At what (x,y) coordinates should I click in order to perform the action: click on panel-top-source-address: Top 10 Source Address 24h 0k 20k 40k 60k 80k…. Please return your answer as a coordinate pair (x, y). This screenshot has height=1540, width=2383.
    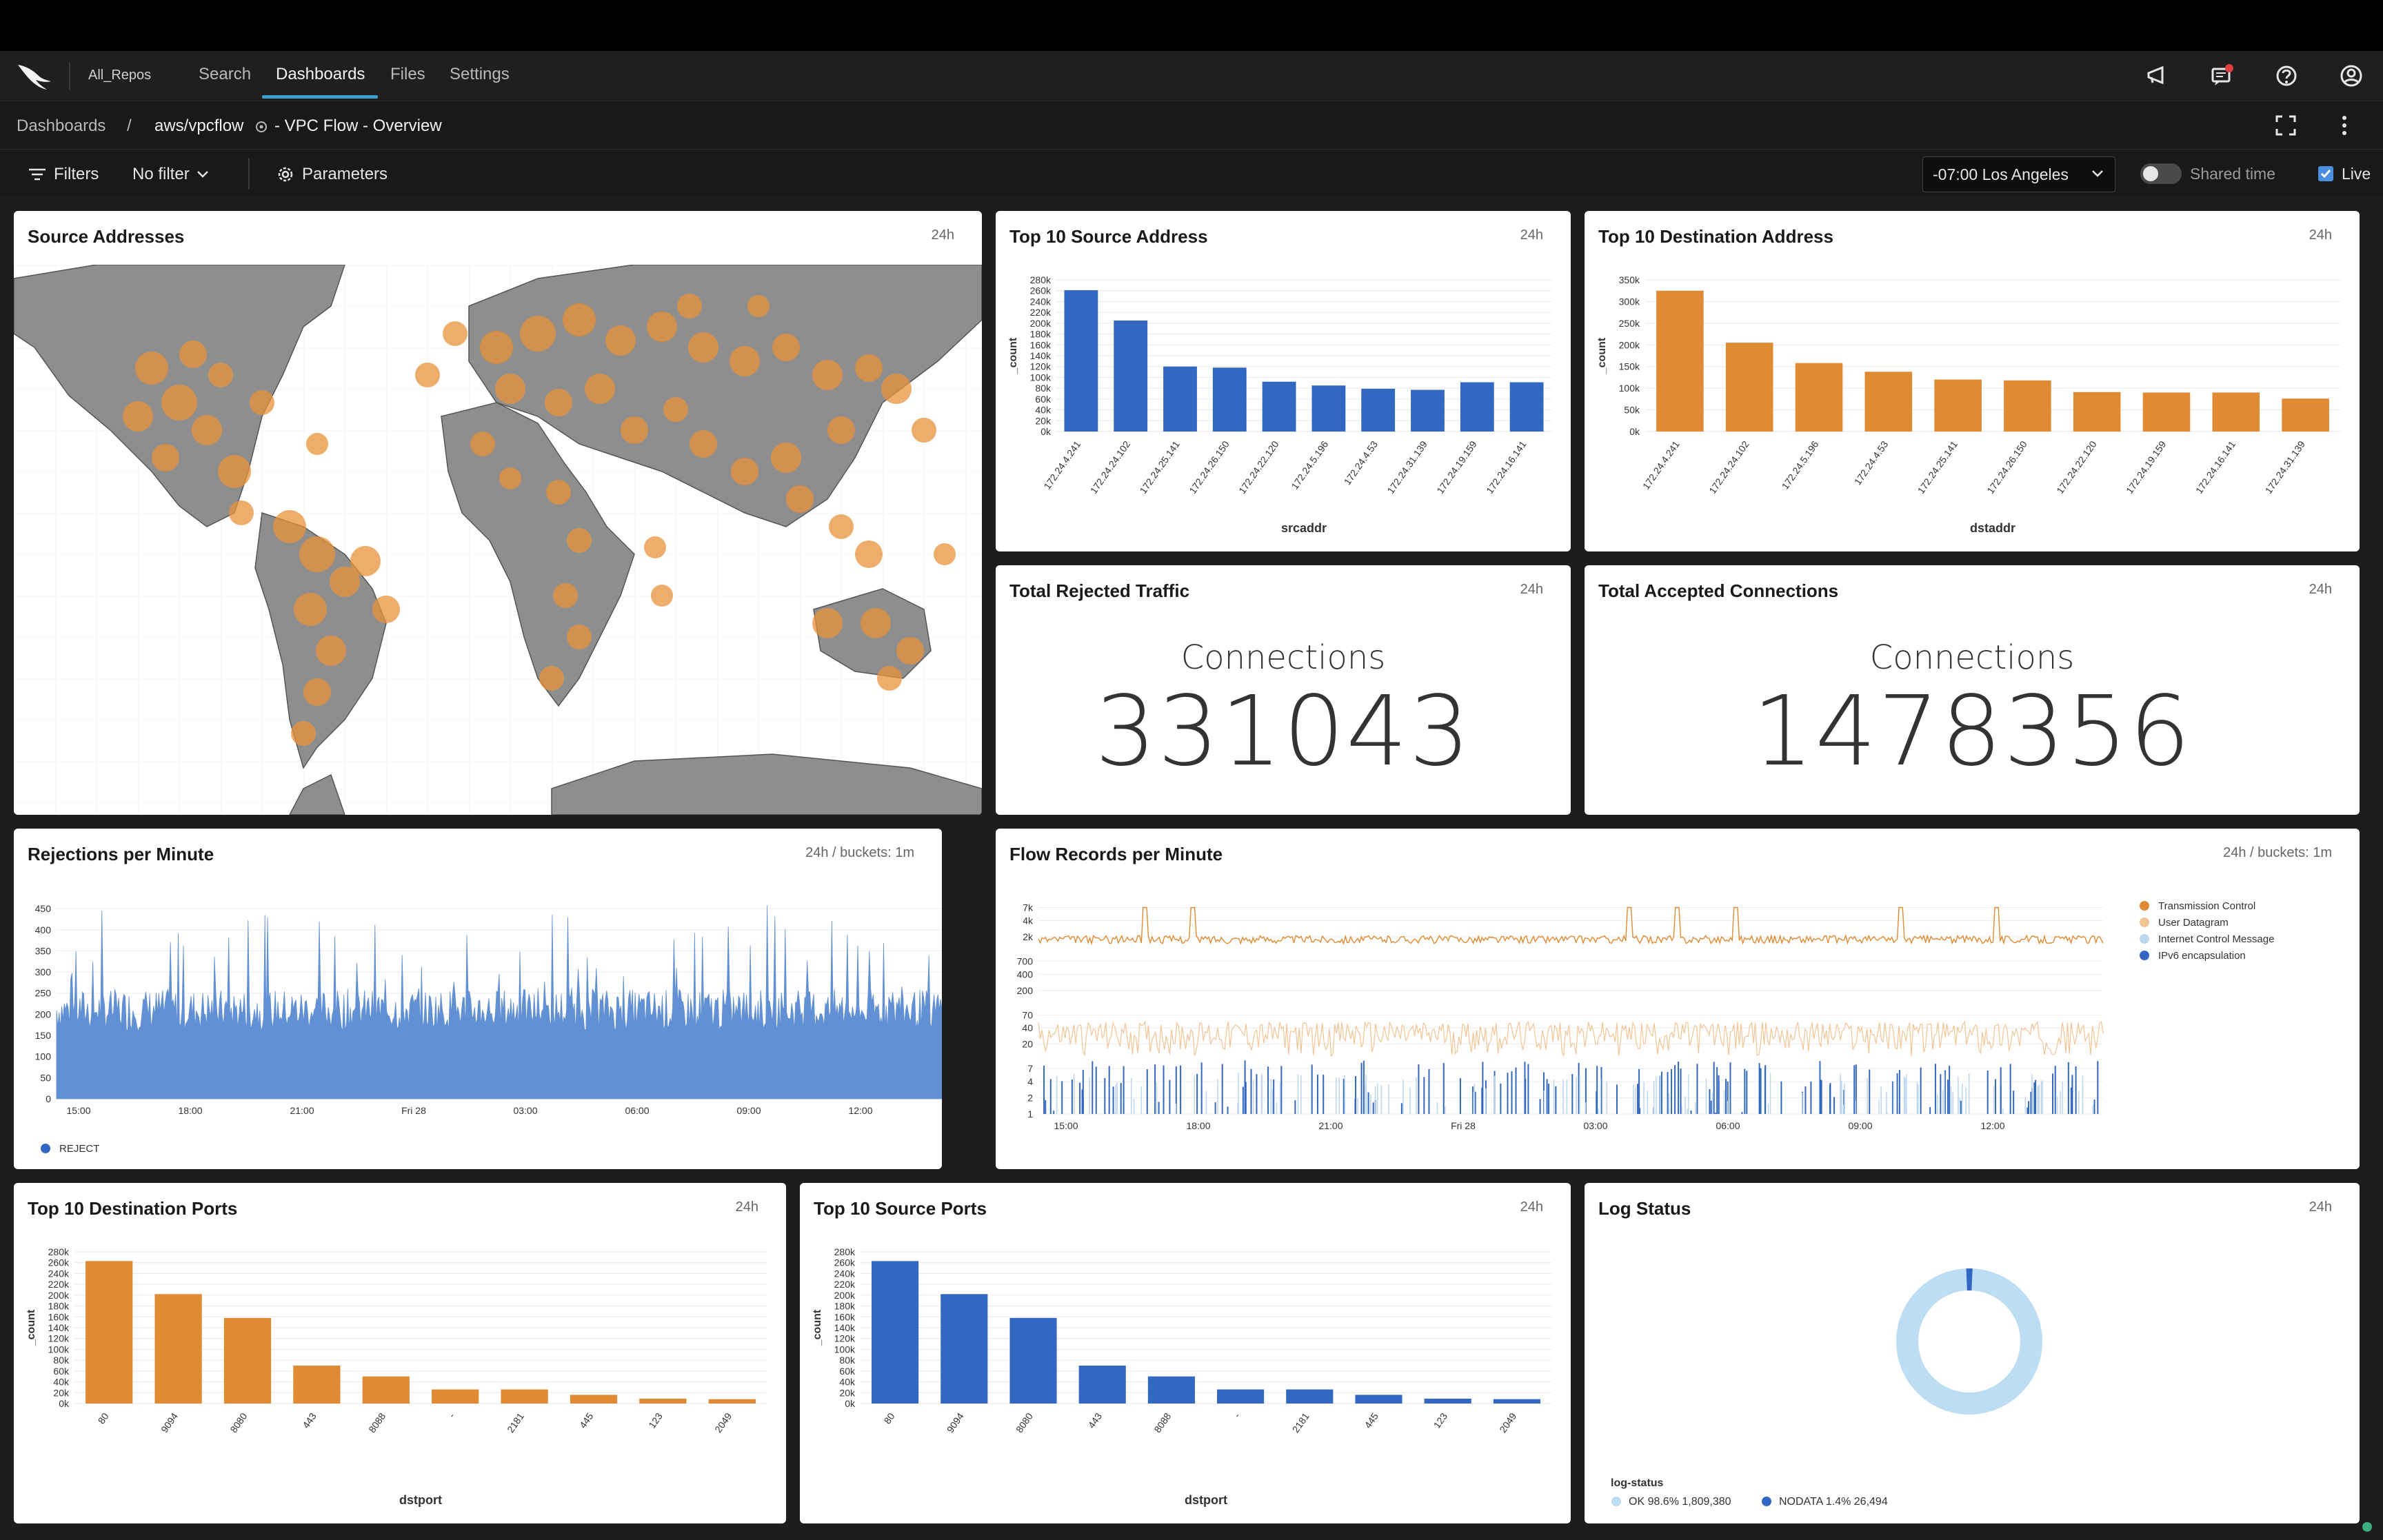
    Looking at the image, I should click on (1283, 381).